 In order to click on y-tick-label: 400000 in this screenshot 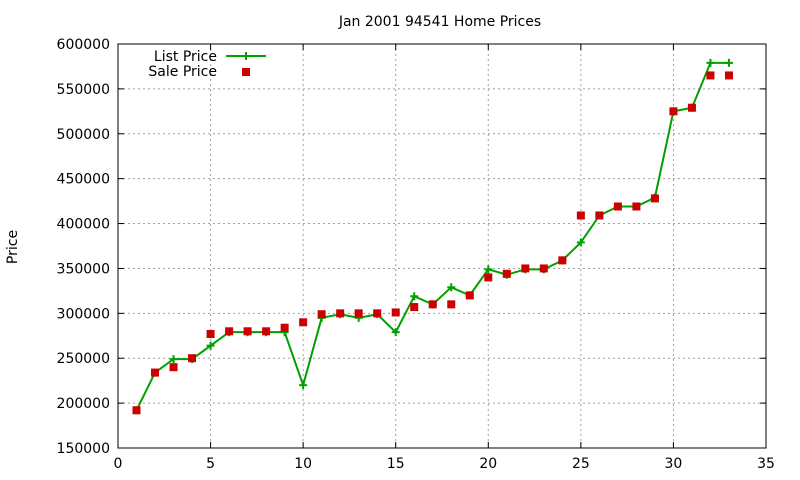, I will do `click(83, 225)`.